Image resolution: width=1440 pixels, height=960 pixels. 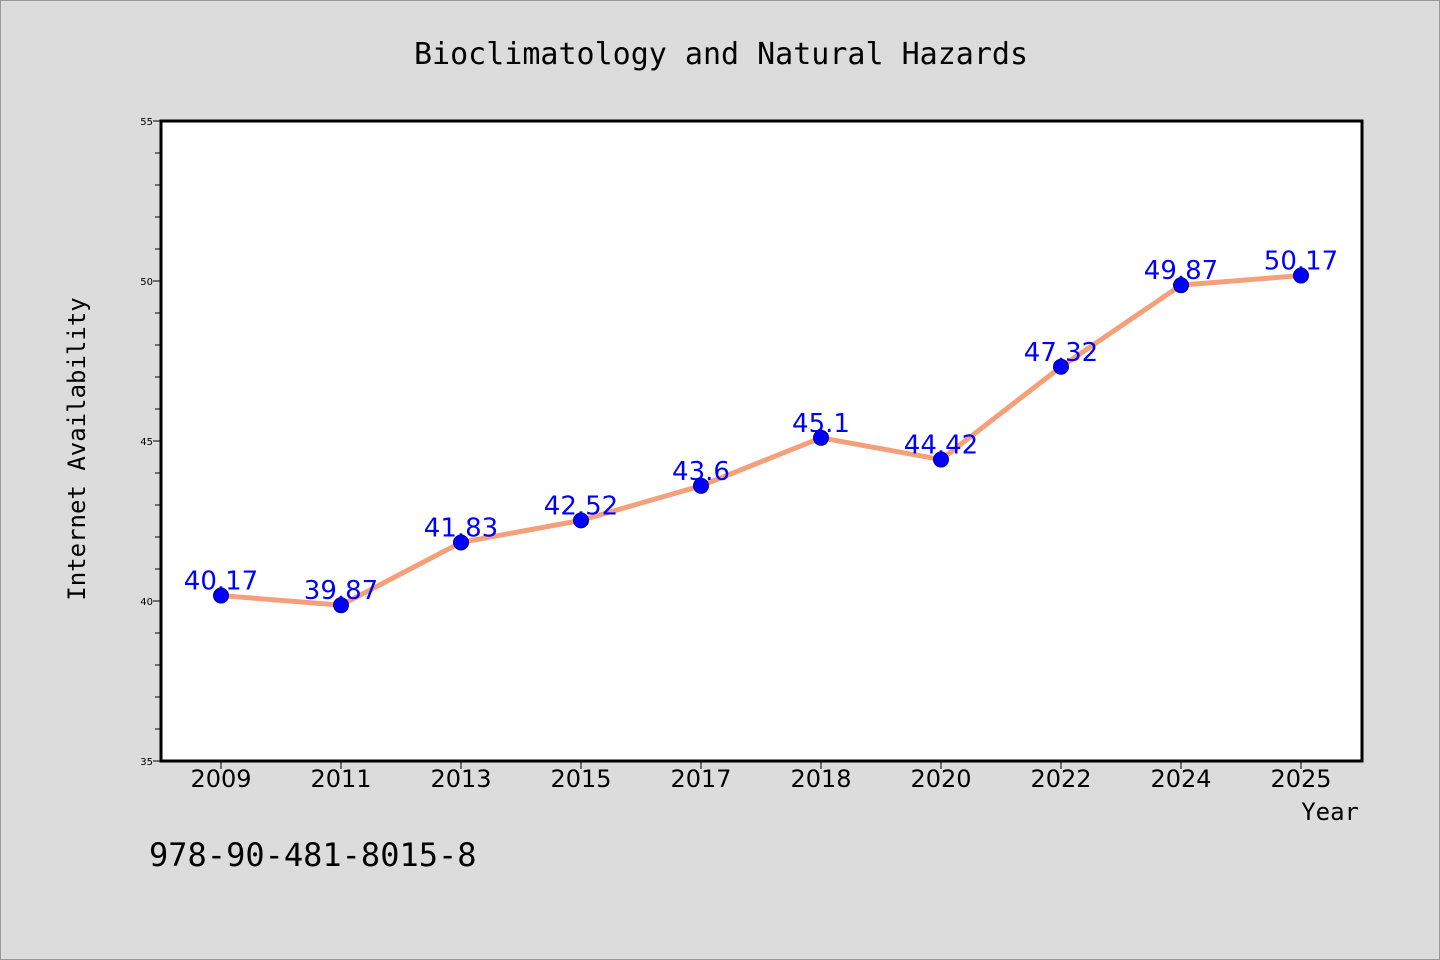 What do you see at coordinates (940, 779) in the screenshot?
I see `x-tick-label: 2020` at bounding box center [940, 779].